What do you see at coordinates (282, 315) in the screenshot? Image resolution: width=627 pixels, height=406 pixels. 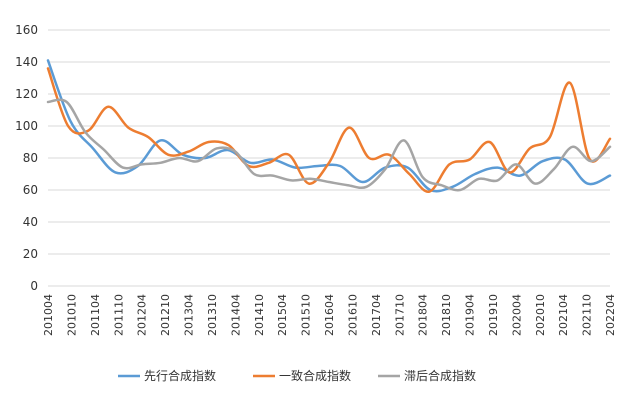 I see `x-tick-label: 201504` at bounding box center [282, 315].